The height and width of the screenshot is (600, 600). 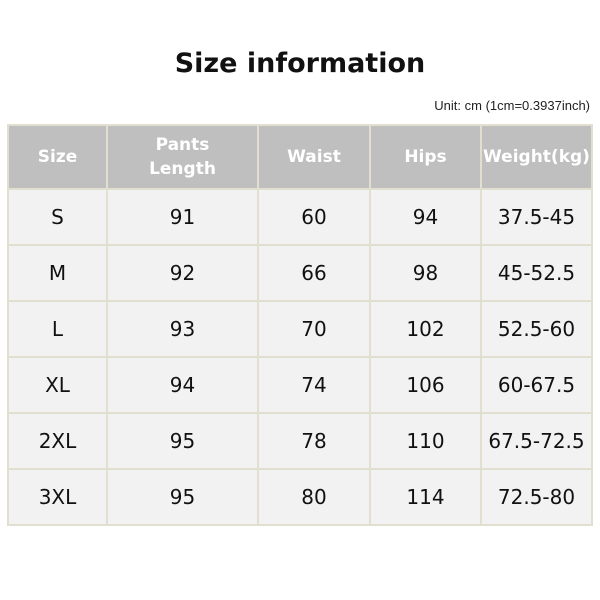 What do you see at coordinates (182, 385) in the screenshot?
I see `cell-pants-length: 94` at bounding box center [182, 385].